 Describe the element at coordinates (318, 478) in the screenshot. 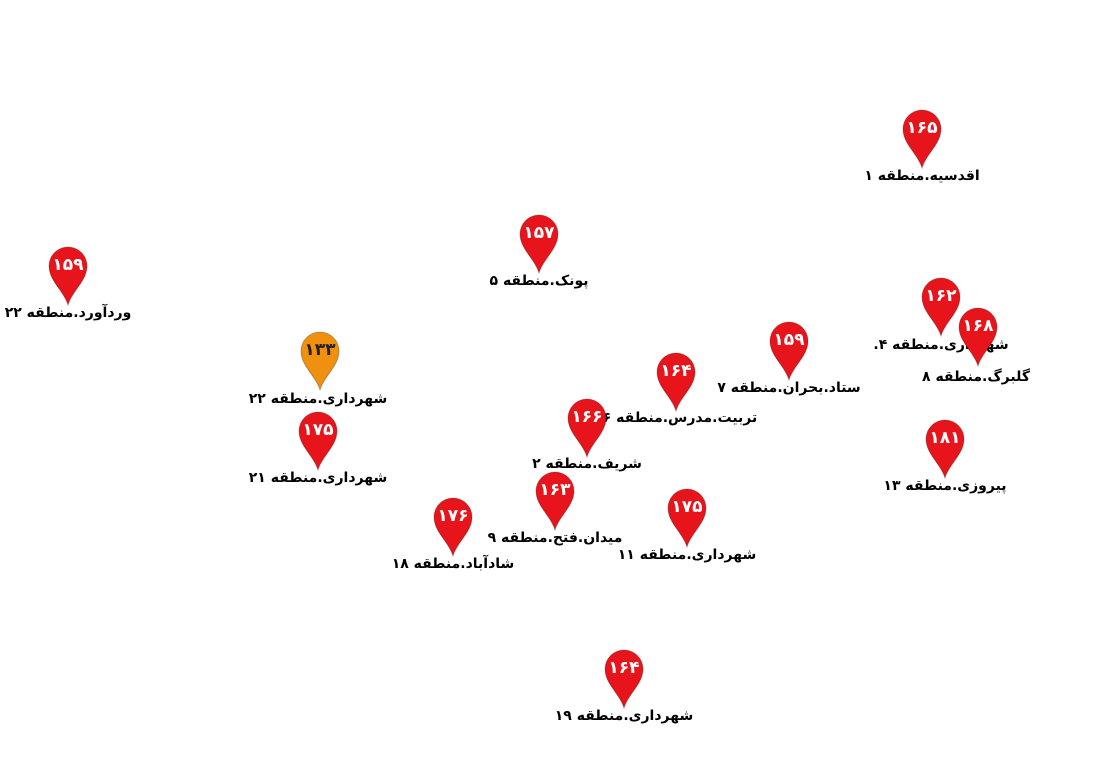

I see `marker-label: شهرداری.منطقه ۲۱` at that location.